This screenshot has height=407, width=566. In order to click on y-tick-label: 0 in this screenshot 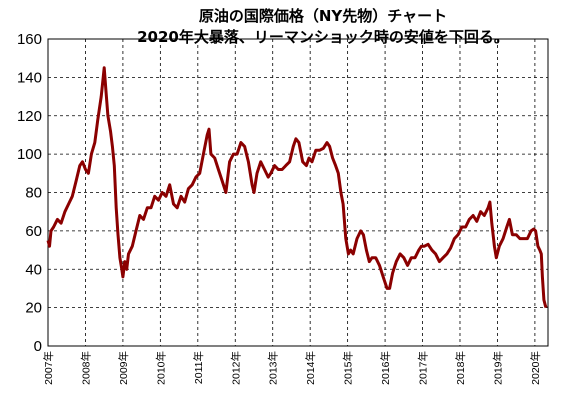, I will do `click(38, 346)`.